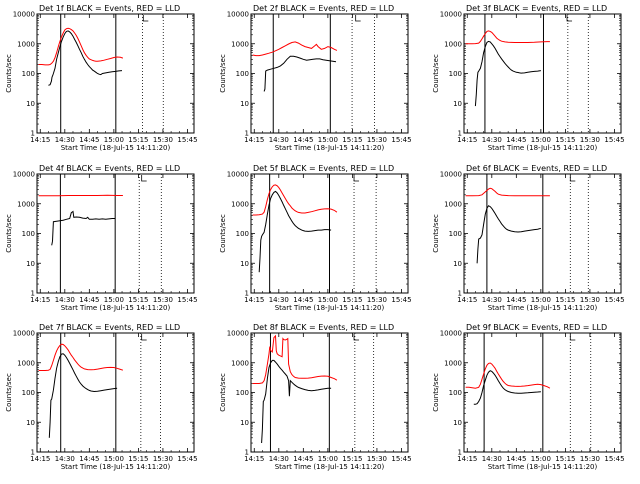 Image resolution: width=640 pixels, height=484 pixels. What do you see at coordinates (323, 8) in the screenshot?
I see `panel-title: Det 2f BLACK = Events, RED = LLD` at bounding box center [323, 8].